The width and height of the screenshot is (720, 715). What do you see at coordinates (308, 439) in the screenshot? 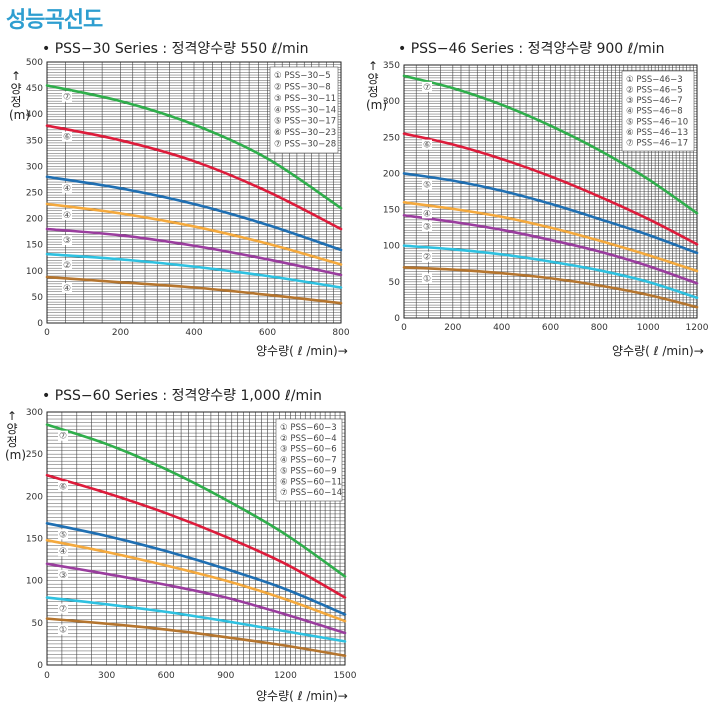
I see `legend-entry: ② PSS−60−4` at bounding box center [308, 439].